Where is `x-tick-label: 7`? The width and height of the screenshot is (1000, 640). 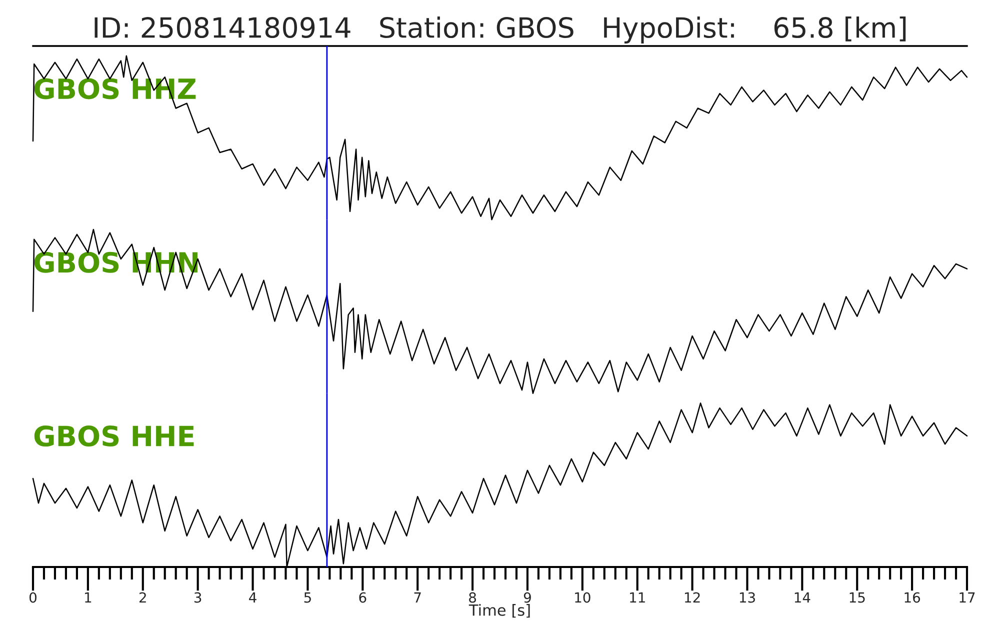
x-tick-label: 7 is located at coordinates (417, 597).